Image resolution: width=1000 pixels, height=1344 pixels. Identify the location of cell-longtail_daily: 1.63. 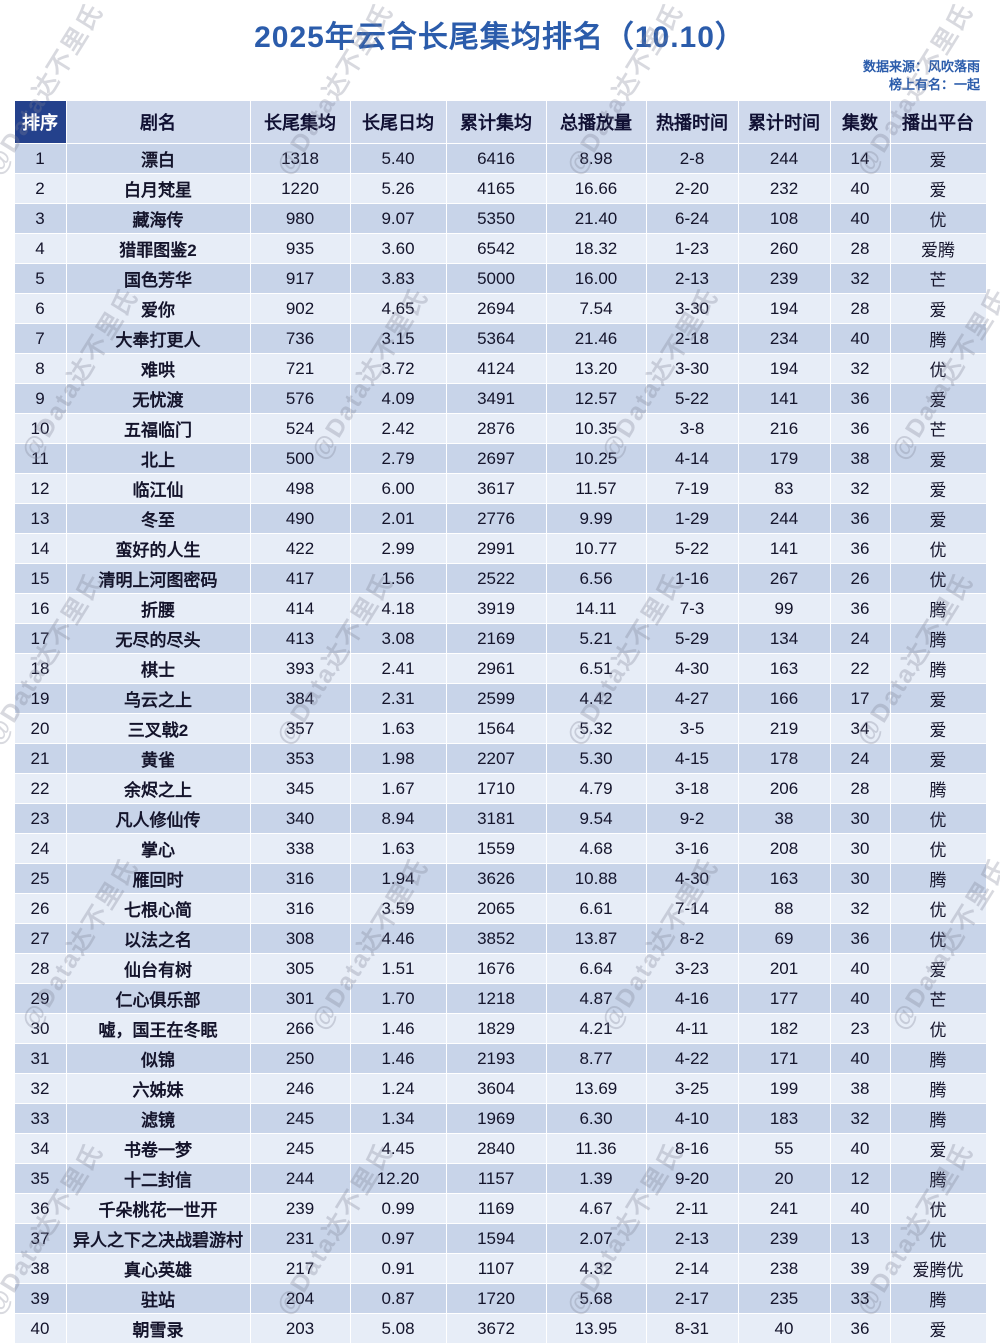
(398, 729).